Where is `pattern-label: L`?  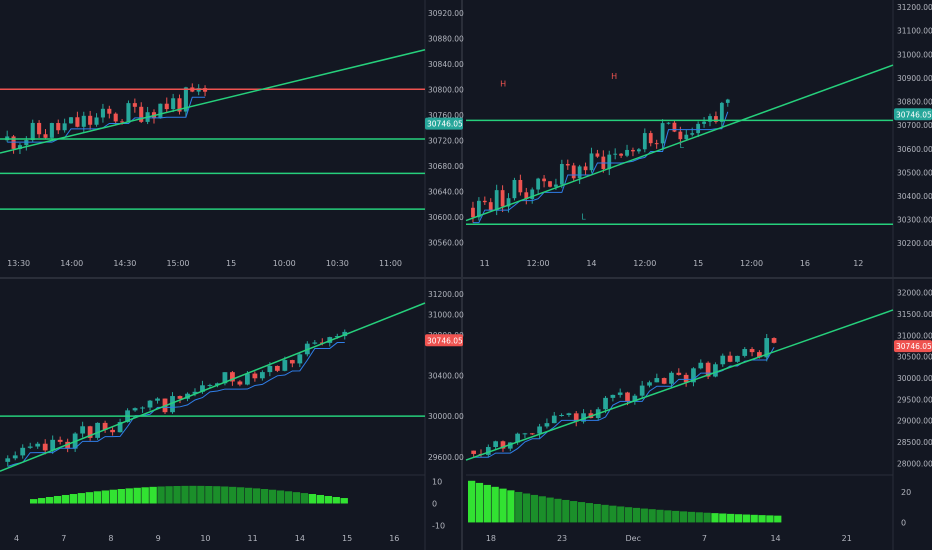
pattern-label: L is located at coordinates (583, 216).